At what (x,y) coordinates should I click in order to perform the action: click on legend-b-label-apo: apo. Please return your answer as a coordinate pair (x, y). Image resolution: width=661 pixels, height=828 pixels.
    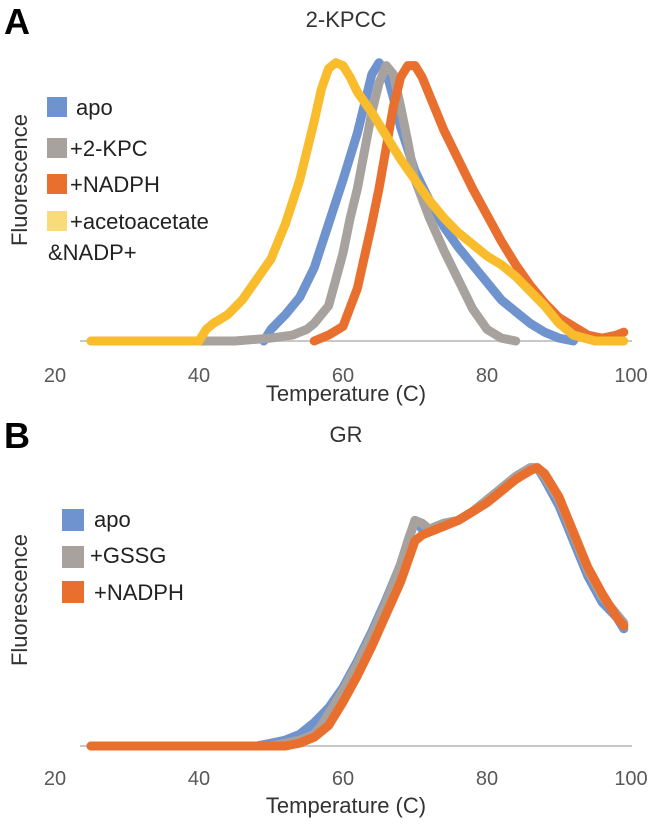
    Looking at the image, I should click on (112, 519).